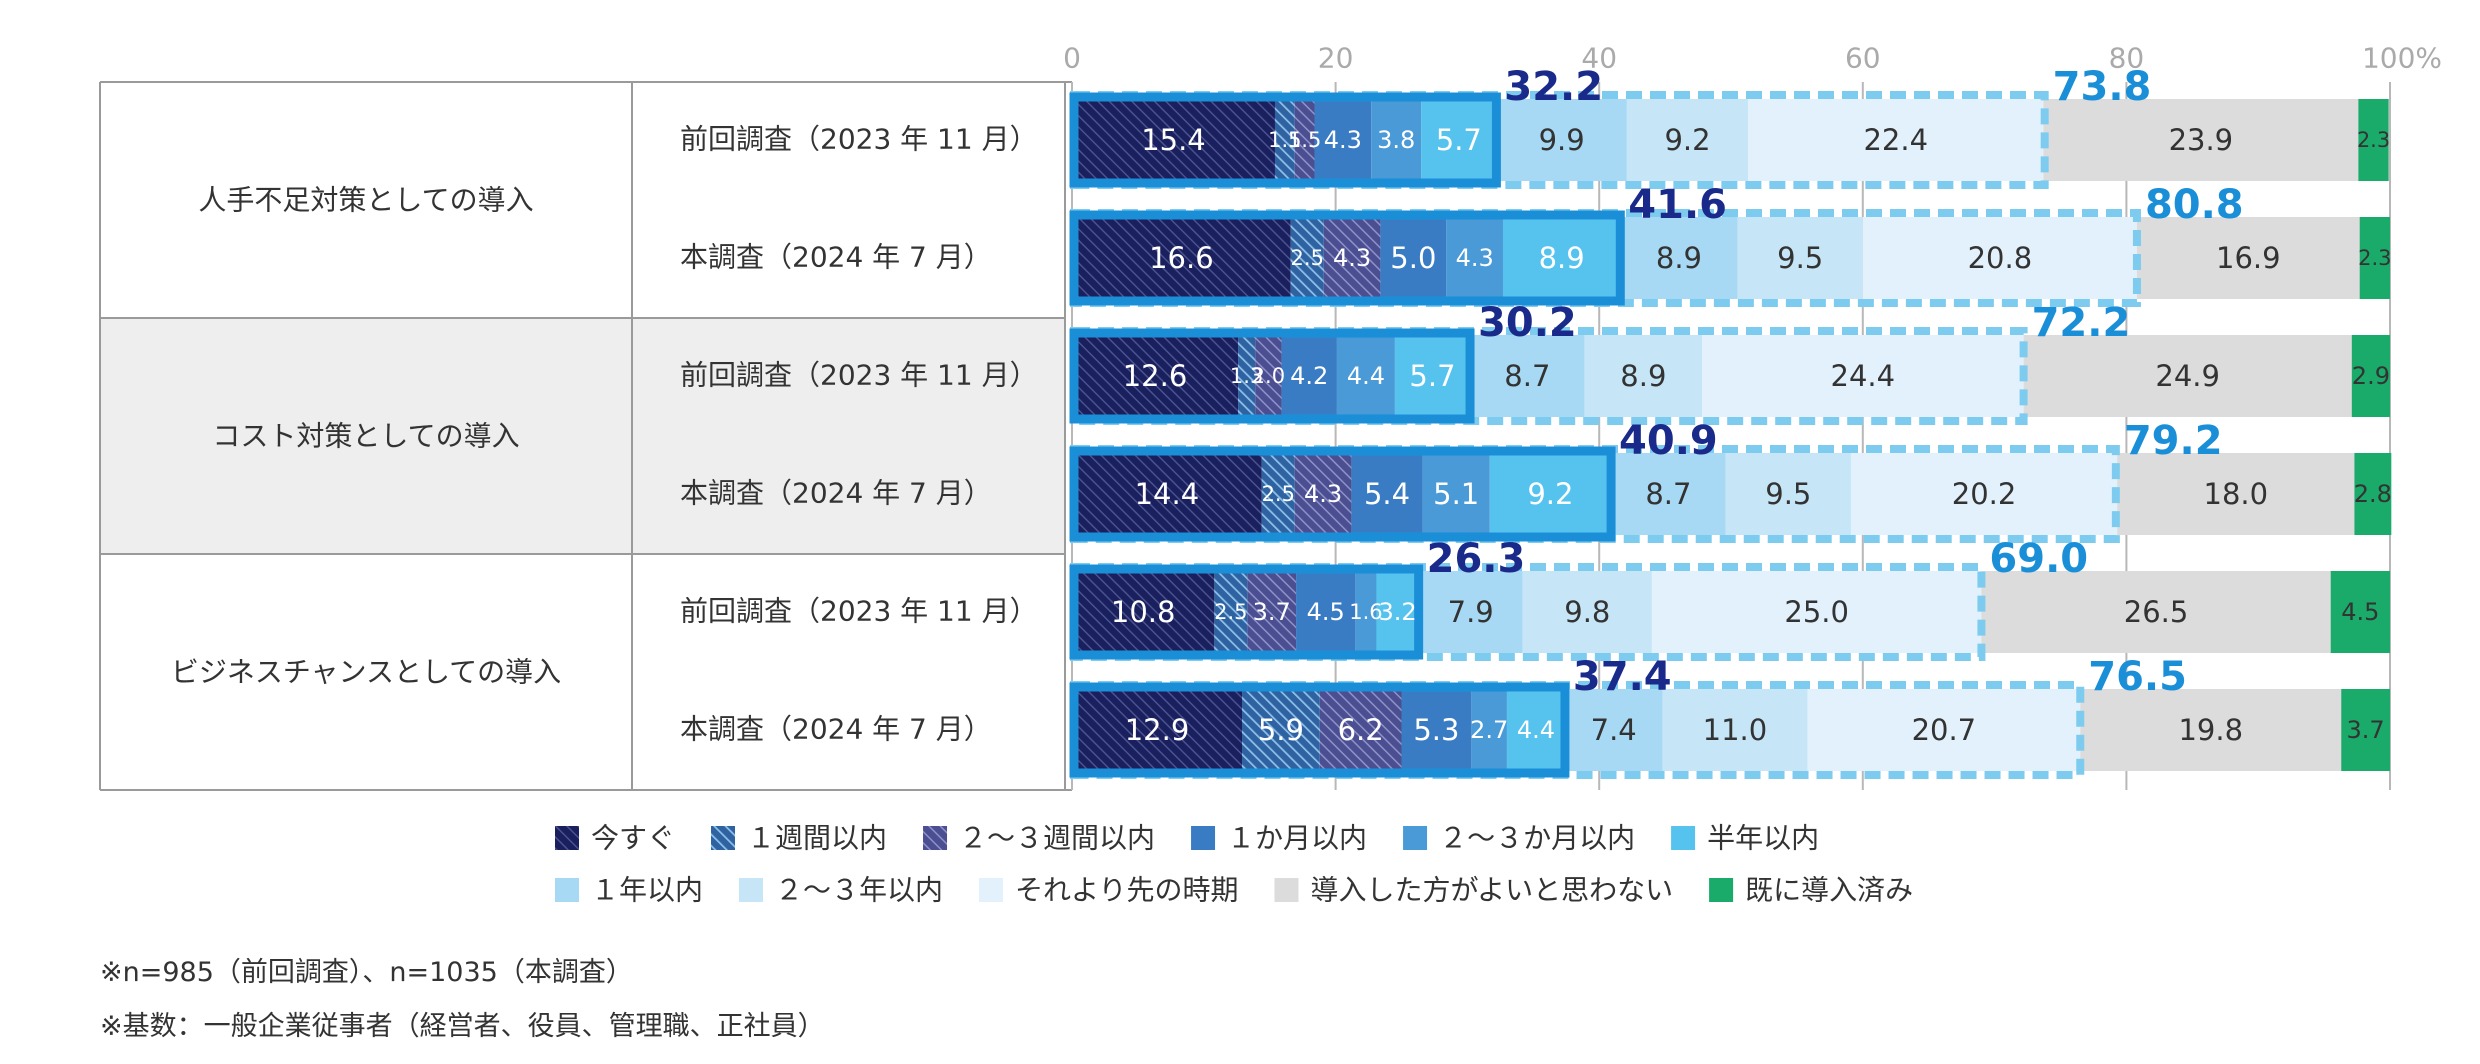 The height and width of the screenshot is (1064, 2480). What do you see at coordinates (2000, 258) in the screenshot?
I see `segment-label: 20.8` at bounding box center [2000, 258].